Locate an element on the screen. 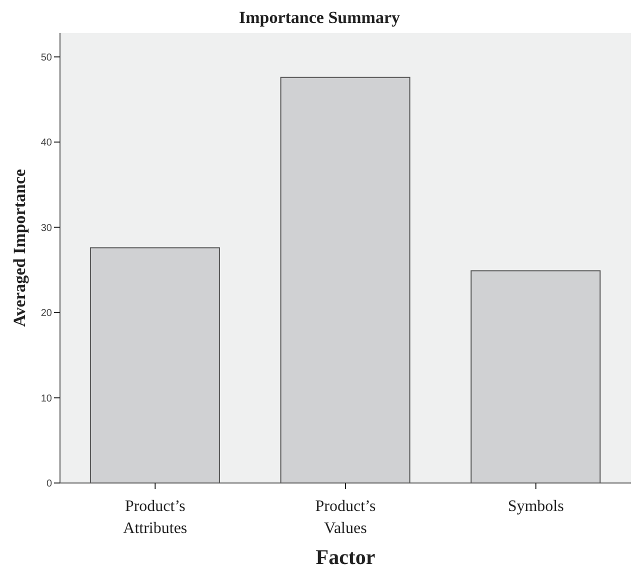  y-tick-label: 30 is located at coordinates (46, 228).